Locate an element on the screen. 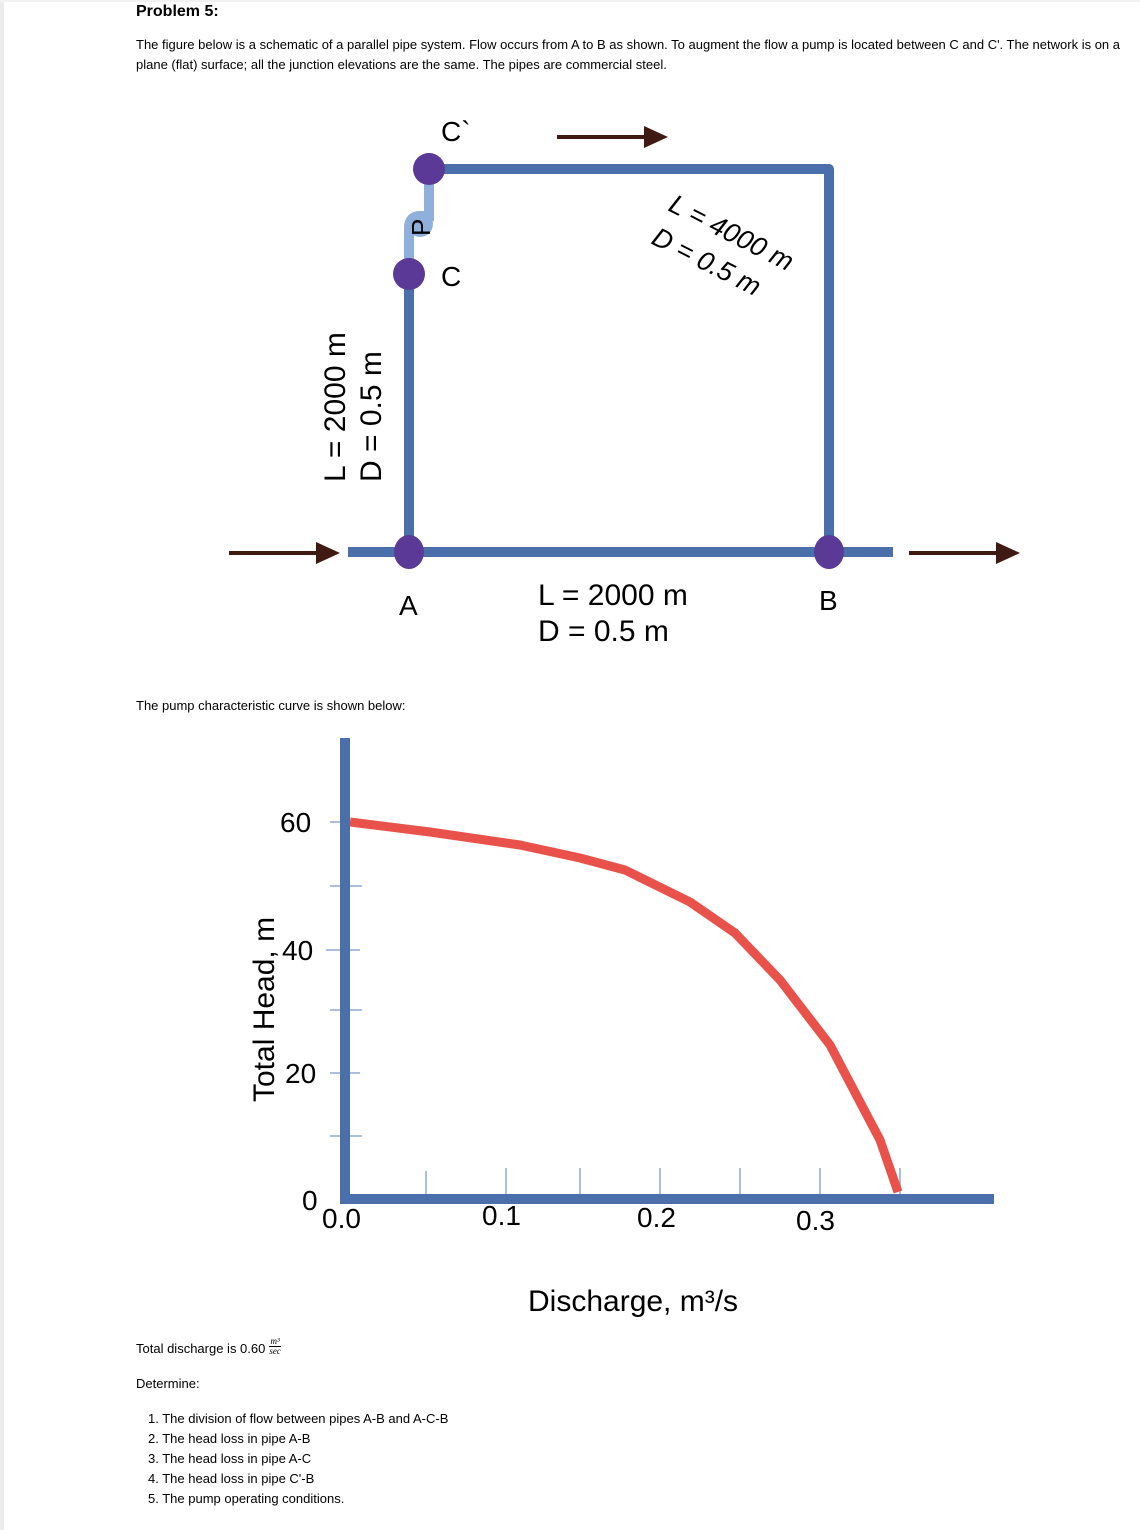 This screenshot has width=1140, height=1530. pump-body is located at coordinates (420, 224).